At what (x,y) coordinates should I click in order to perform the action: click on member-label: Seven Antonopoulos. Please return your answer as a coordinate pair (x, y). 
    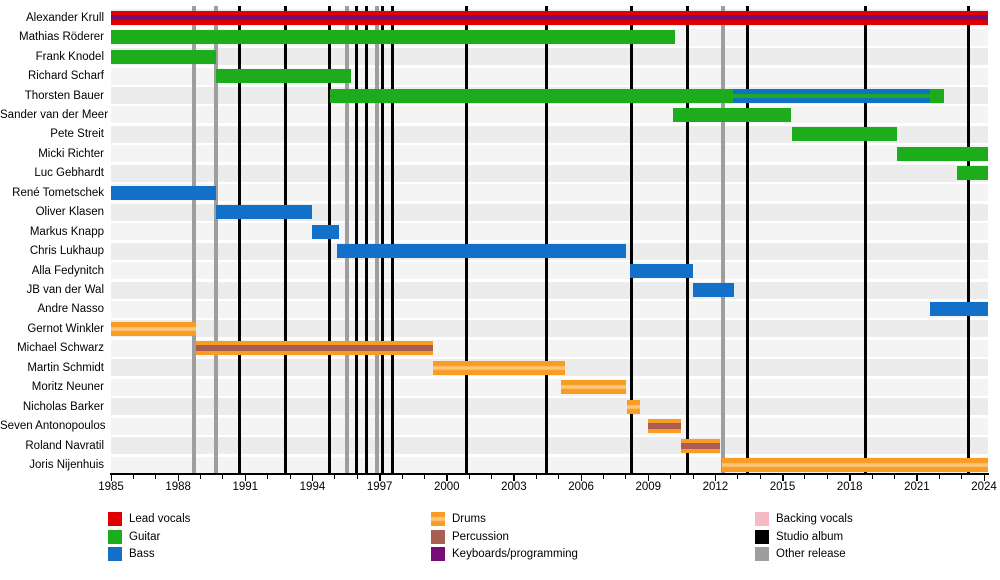
    Looking at the image, I should click on (53, 426).